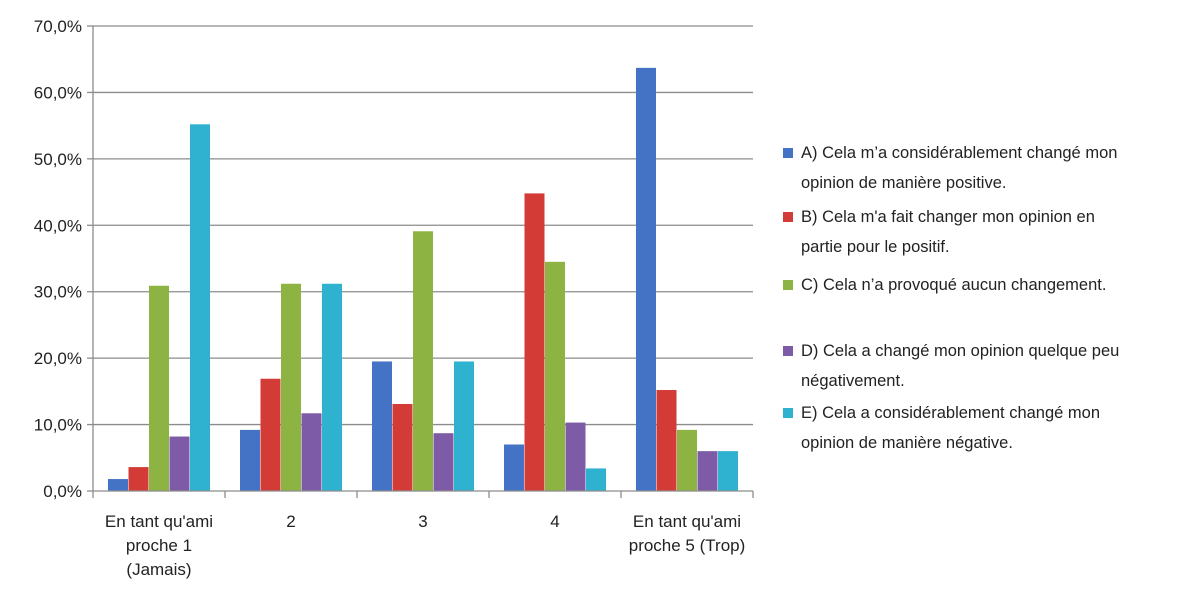  Describe the element at coordinates (62, 491) in the screenshot. I see `y-tick-label: 0,0%` at that location.